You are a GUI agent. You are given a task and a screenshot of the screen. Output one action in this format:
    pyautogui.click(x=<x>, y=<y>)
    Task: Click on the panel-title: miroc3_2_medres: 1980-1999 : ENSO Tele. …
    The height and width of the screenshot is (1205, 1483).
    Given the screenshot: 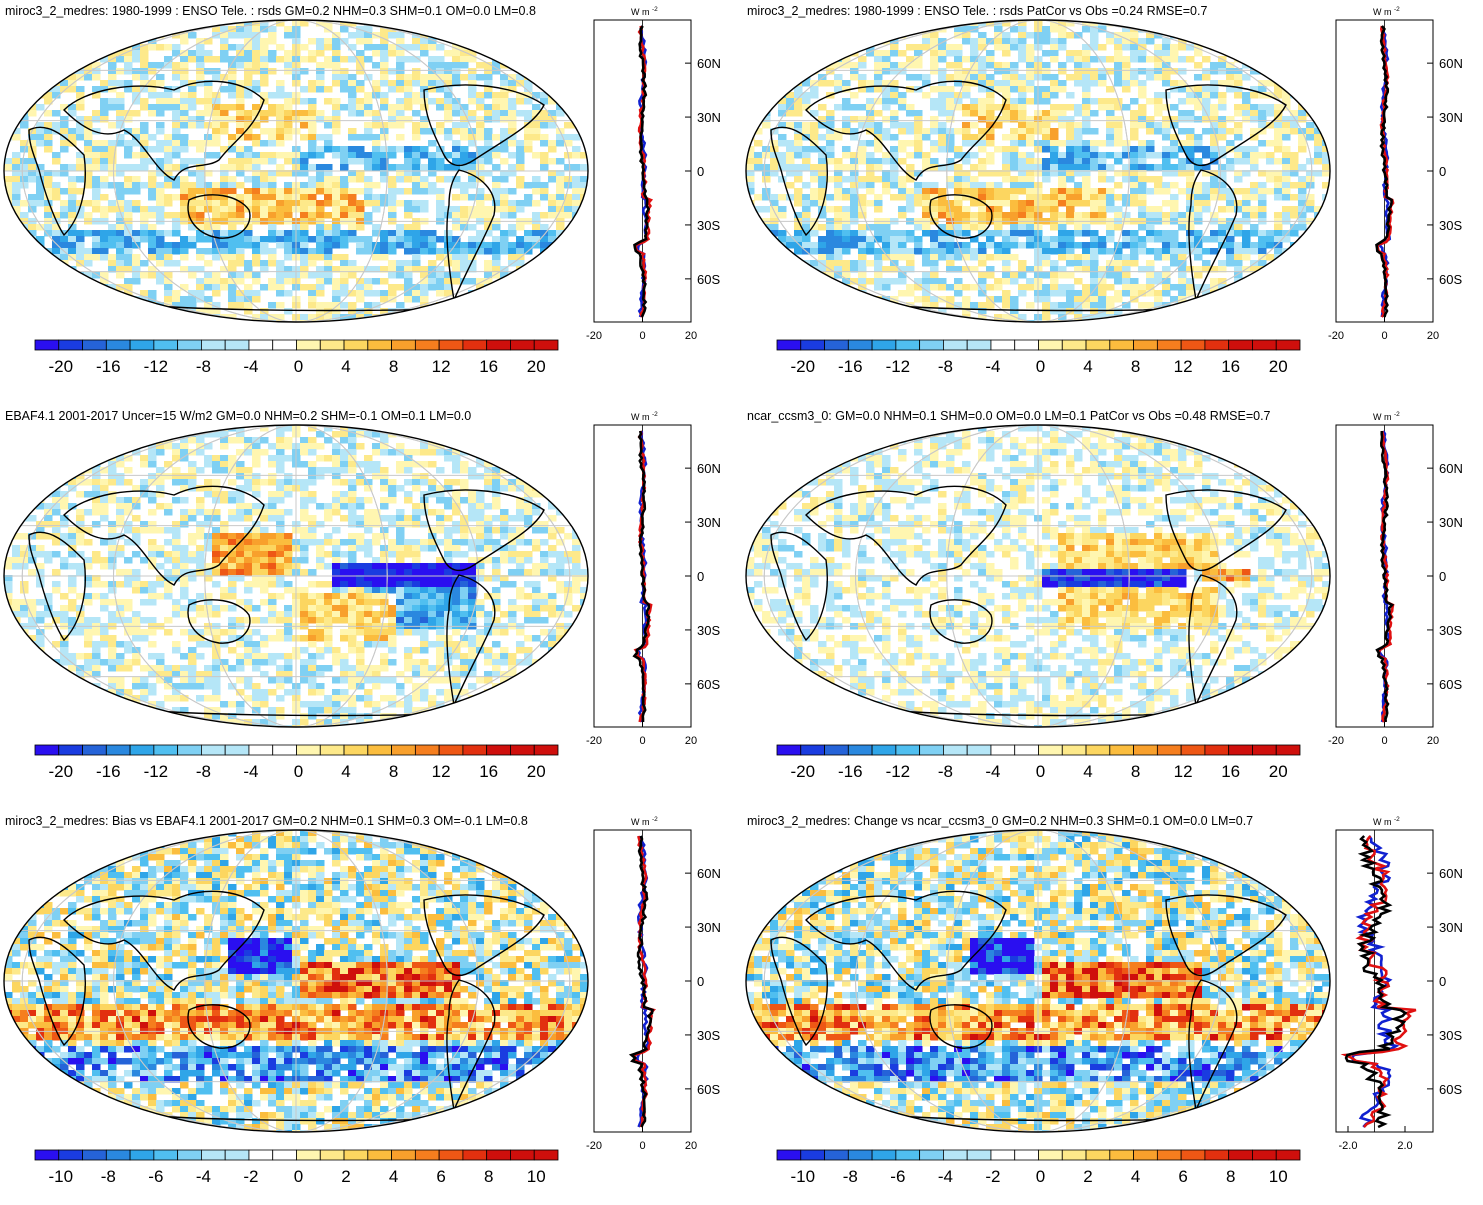 What is the action you would take?
    pyautogui.click(x=270, y=11)
    